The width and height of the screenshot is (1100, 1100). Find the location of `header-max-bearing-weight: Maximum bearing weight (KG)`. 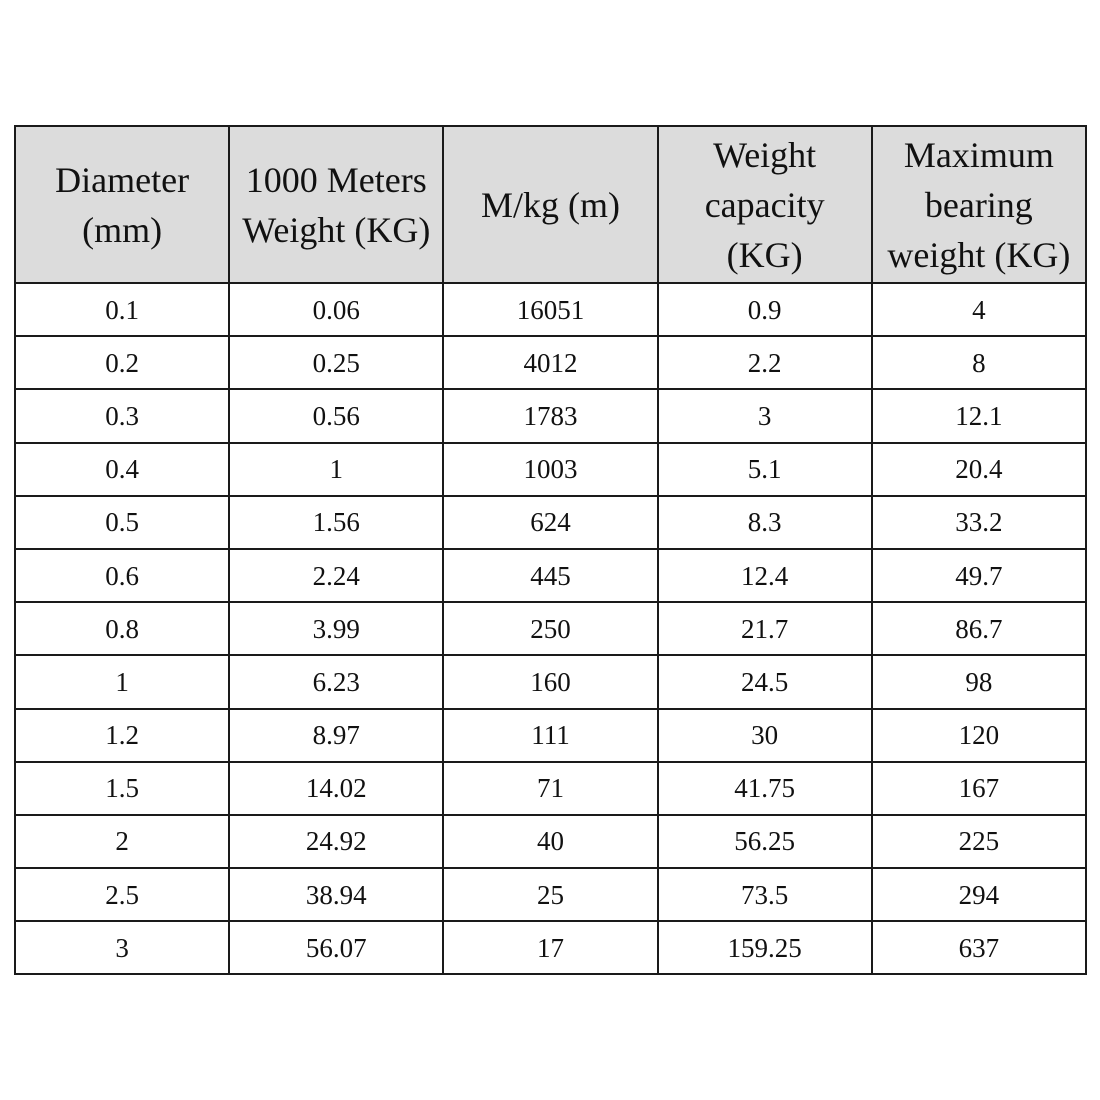

header-max-bearing-weight: Maximum bearing weight (KG) is located at coordinates (978, 204).